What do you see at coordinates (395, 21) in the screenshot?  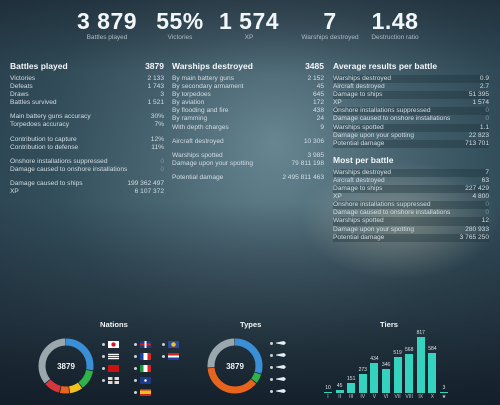 I see `summary-value: 1.48` at bounding box center [395, 21].